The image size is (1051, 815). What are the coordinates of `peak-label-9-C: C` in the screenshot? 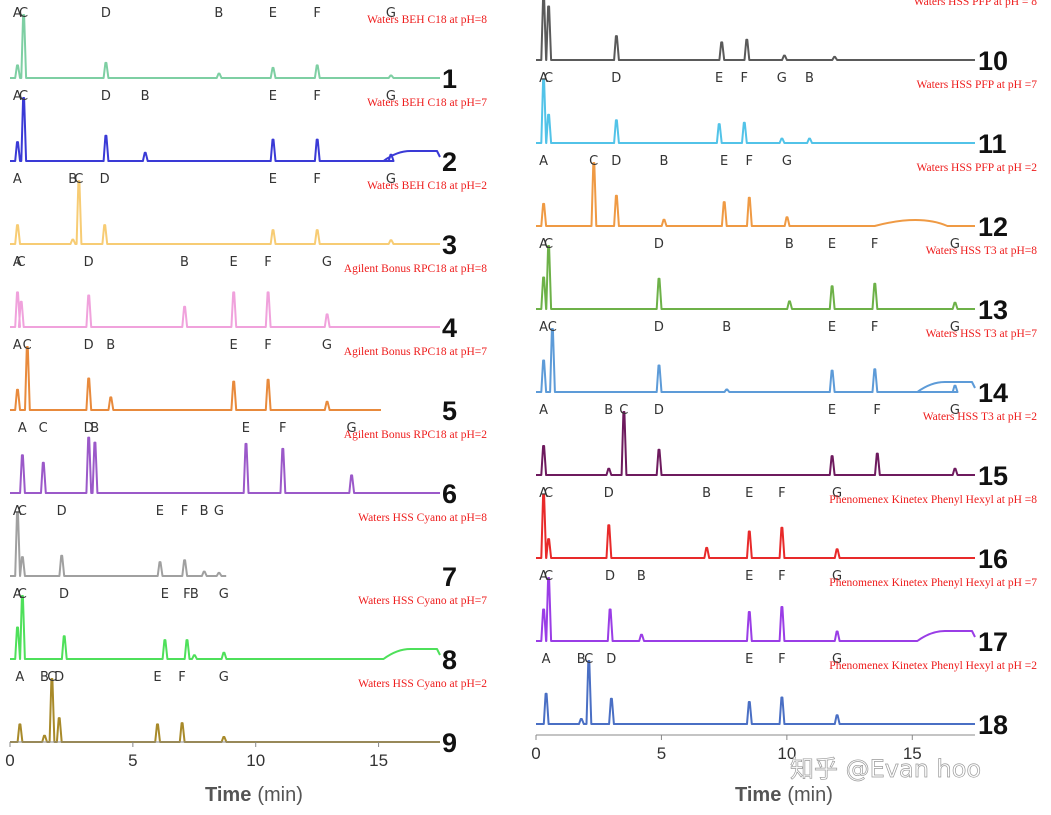 It's located at (51, 677).